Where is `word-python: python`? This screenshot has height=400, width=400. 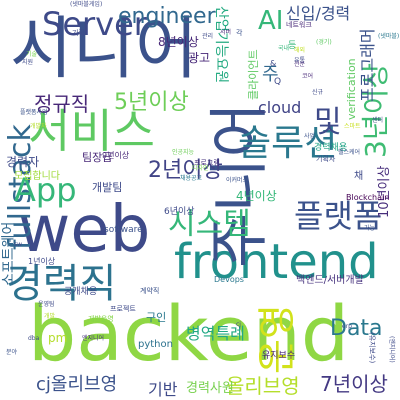 word-python: python is located at coordinates (155, 344).